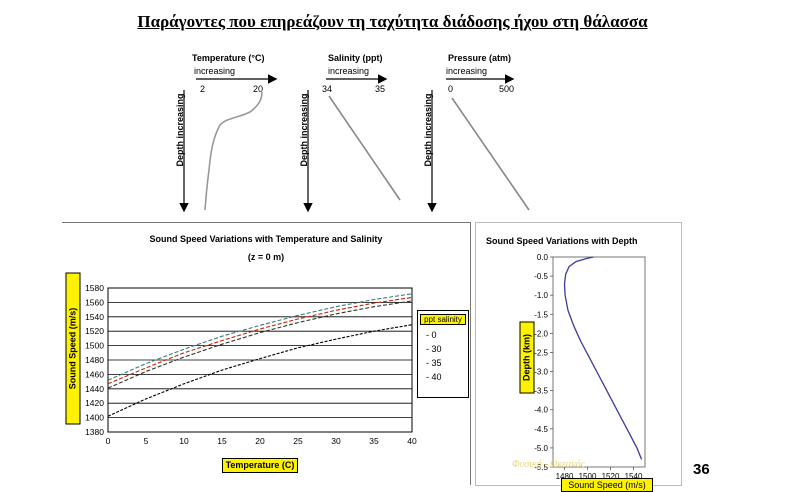 The width and height of the screenshot is (785, 492). I want to click on y-tick-label: 1480, so click(94, 360).